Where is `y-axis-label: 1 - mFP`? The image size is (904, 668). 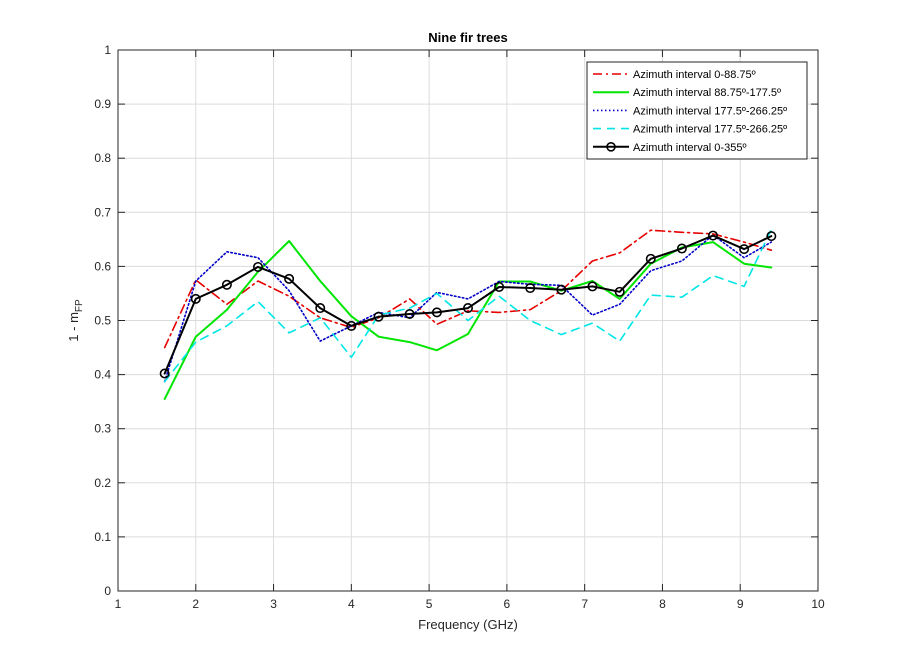
y-axis-label: 1 - mFP is located at coordinates (75, 320).